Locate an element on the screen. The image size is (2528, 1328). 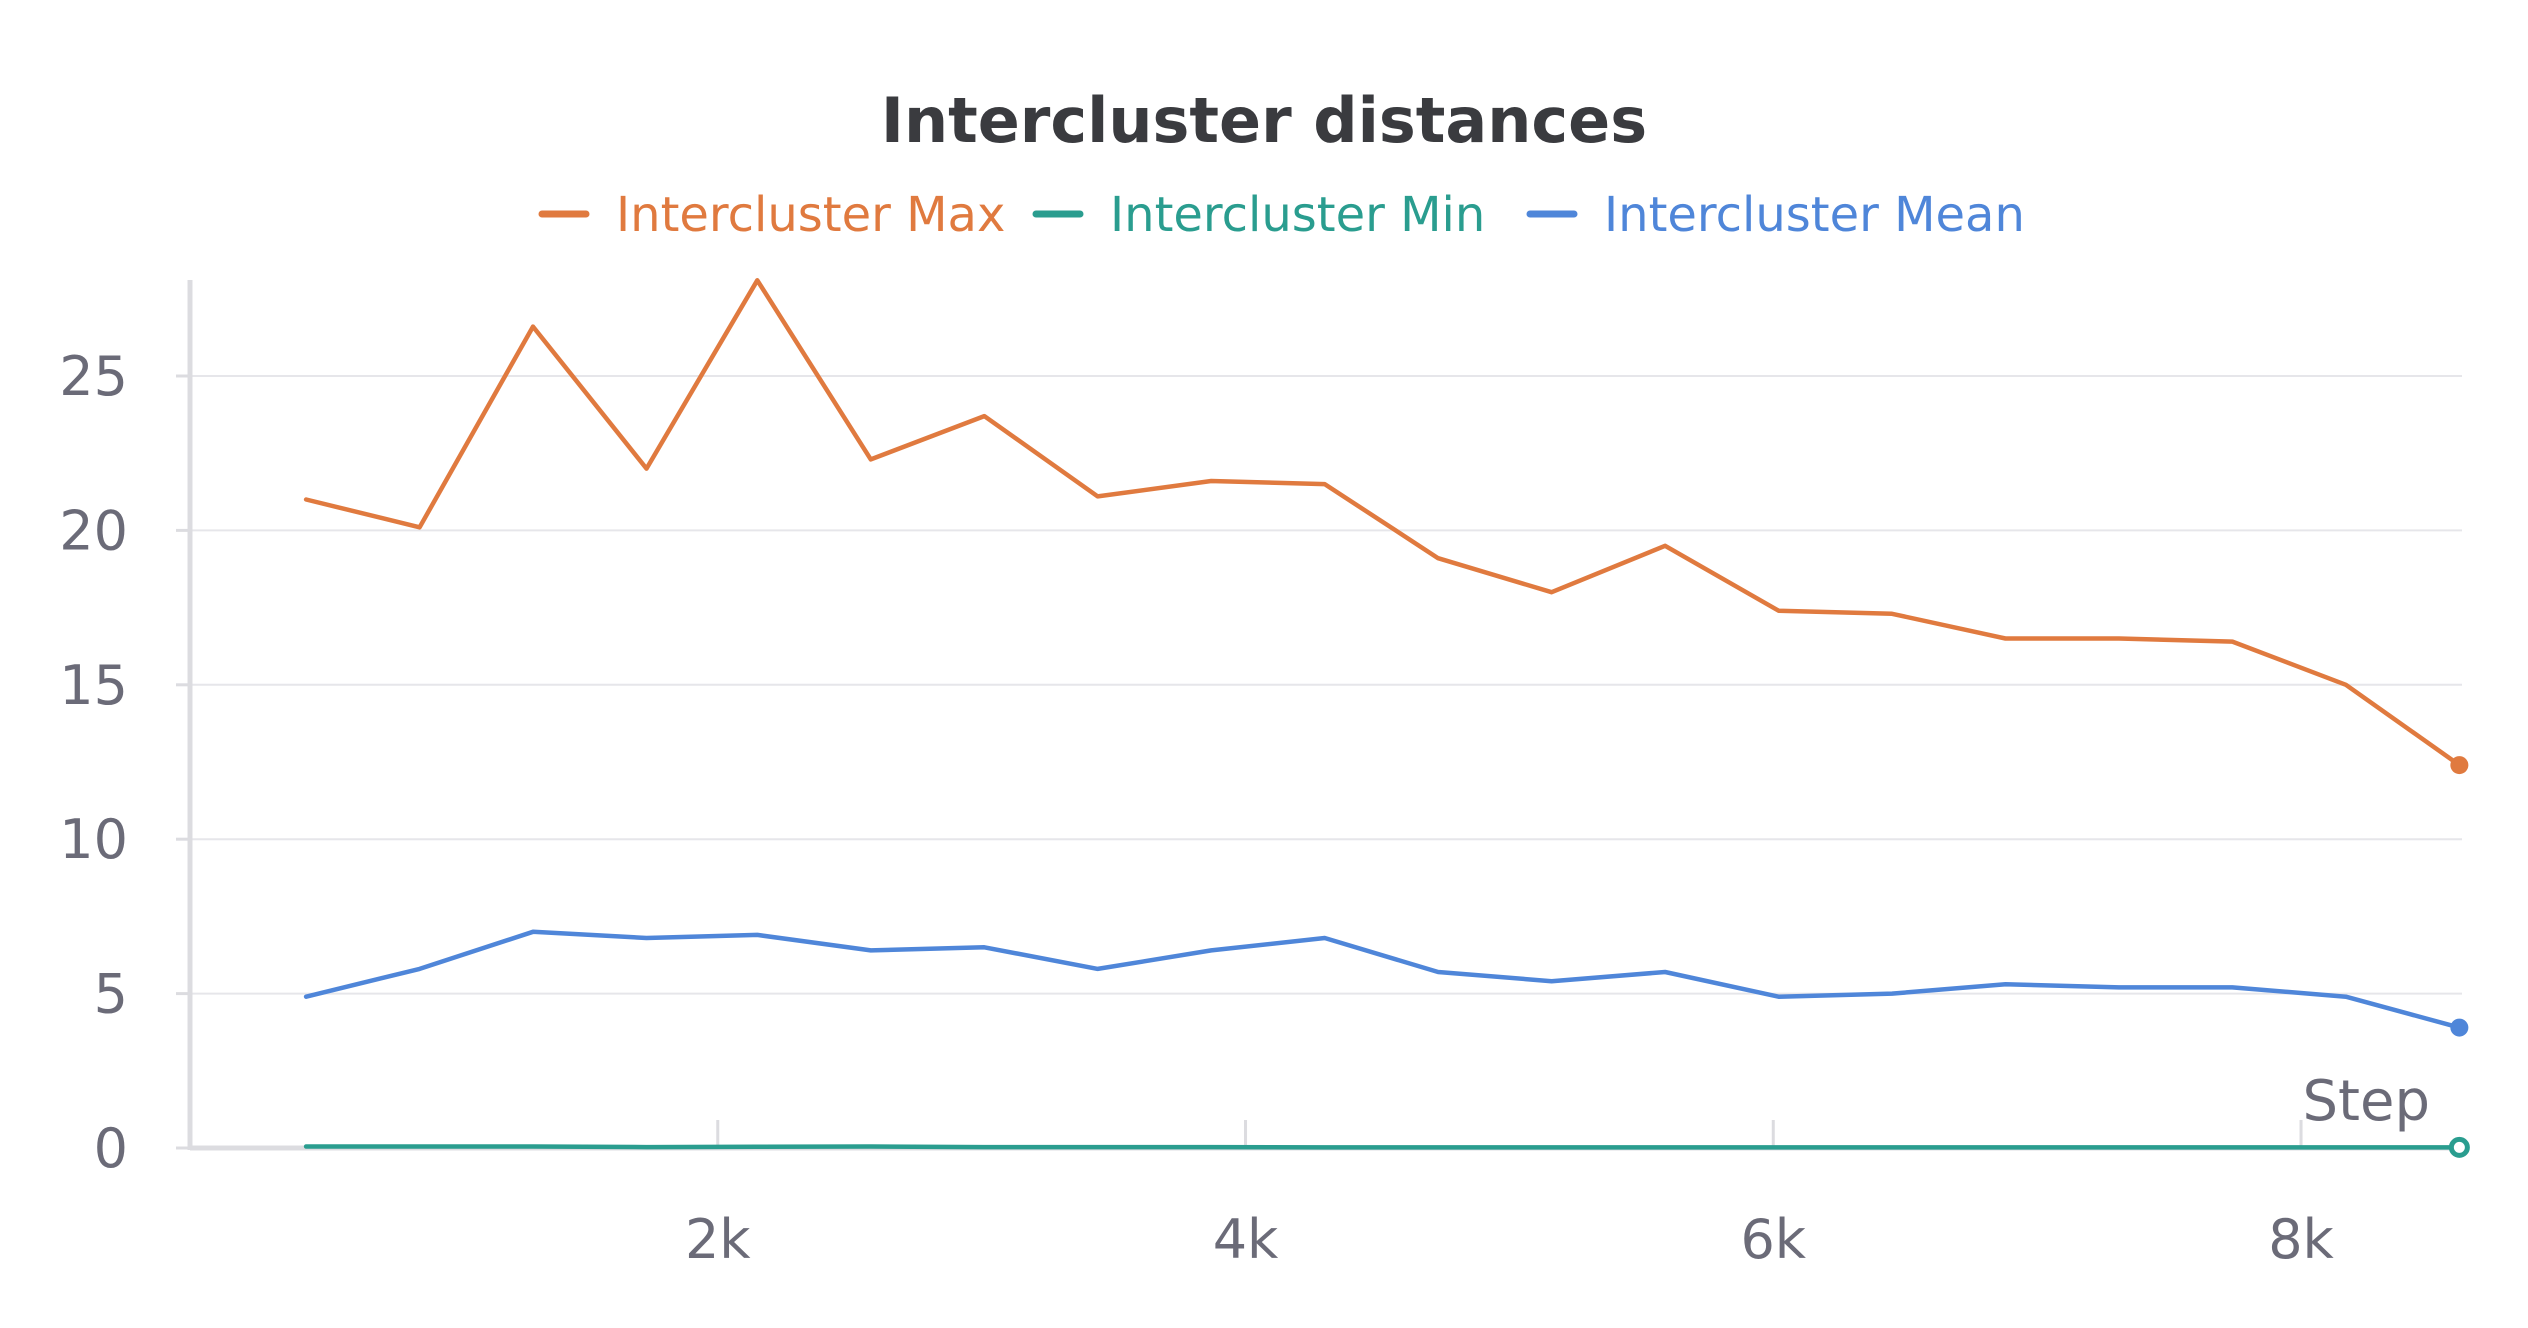
end-point-intercluster-max is located at coordinates (2459, 765).